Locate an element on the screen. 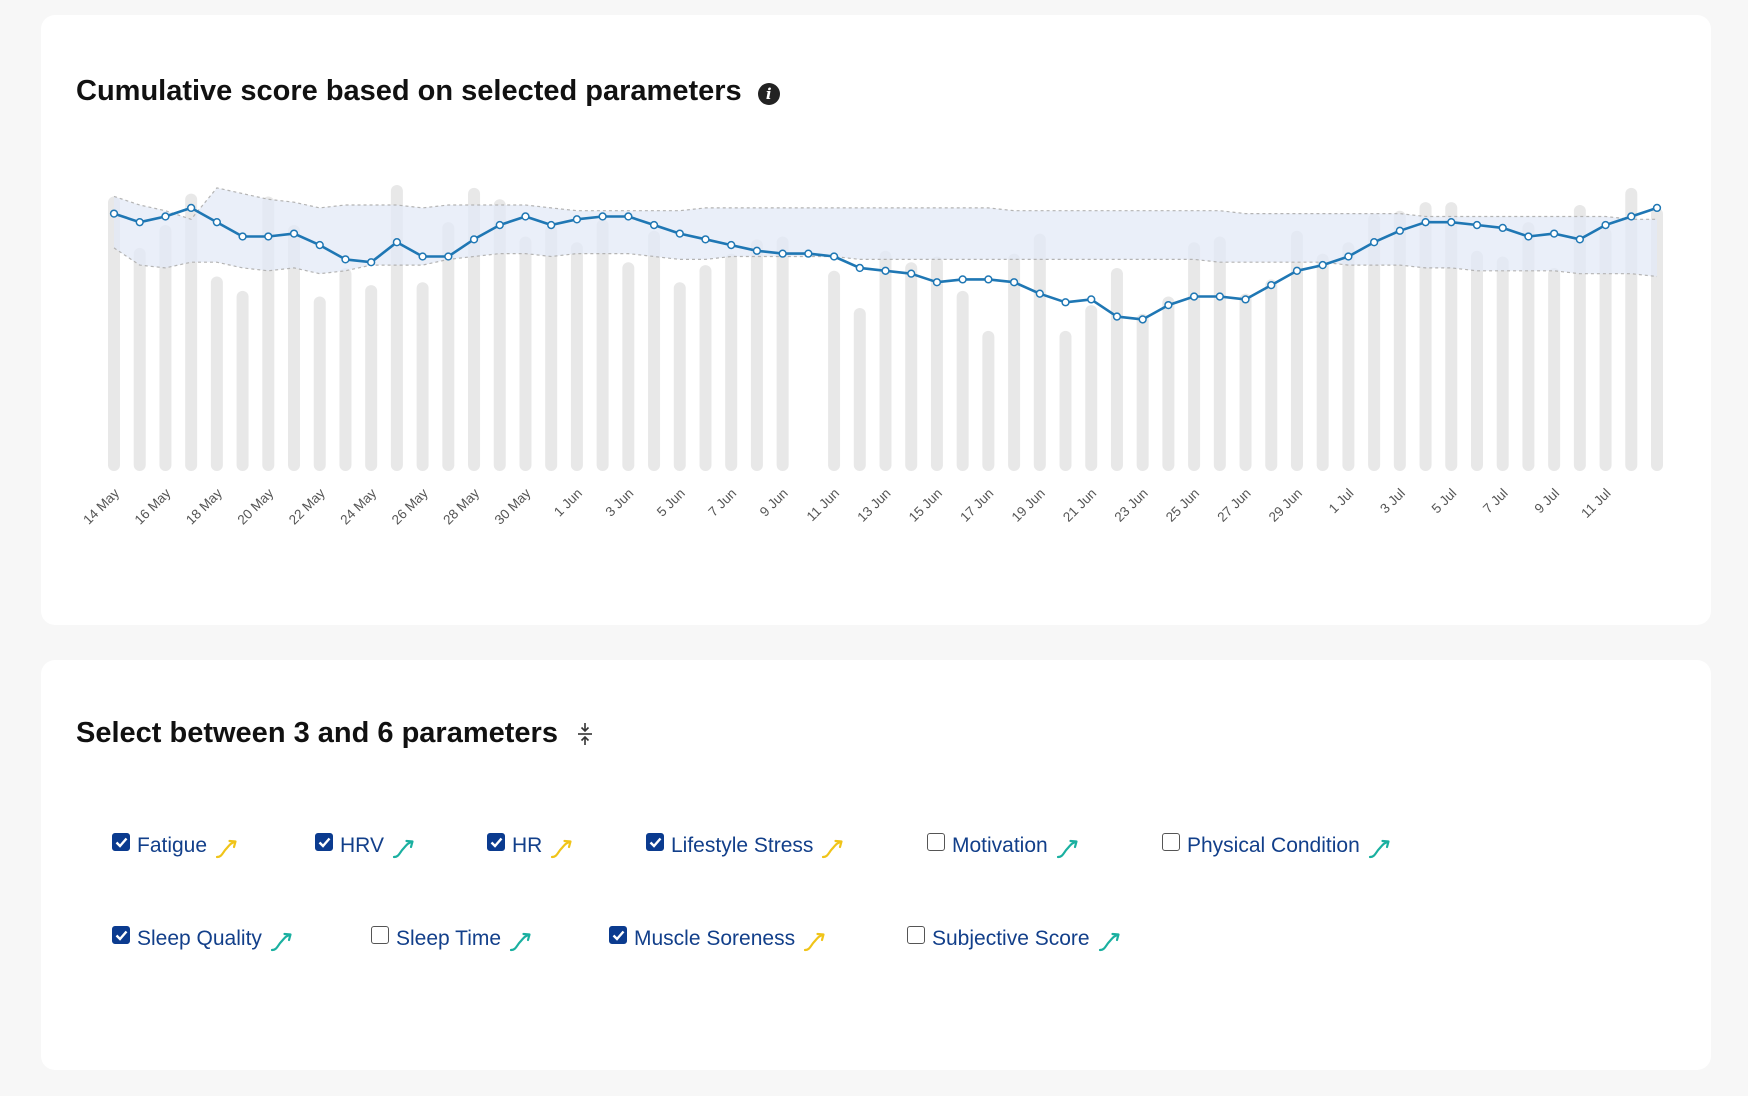 This screenshot has width=1748, height=1096. x-tick-label: 9 Jul is located at coordinates (1546, 501).